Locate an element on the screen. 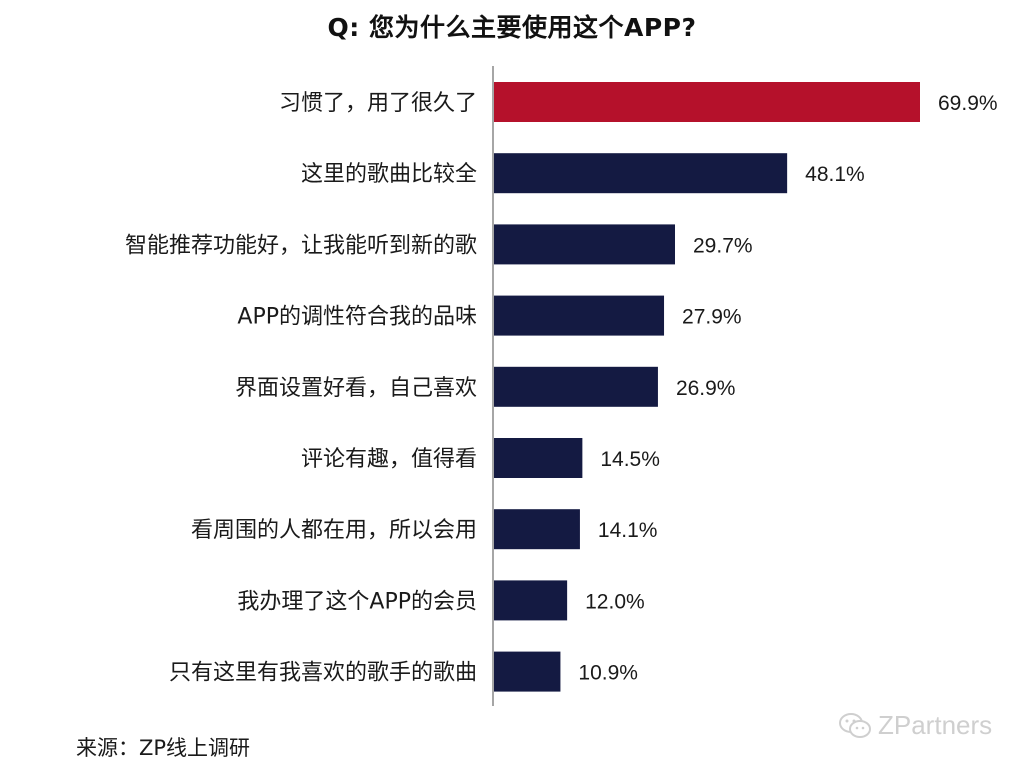 The image size is (1024, 768). watermark: ZPartners is located at coordinates (915, 725).